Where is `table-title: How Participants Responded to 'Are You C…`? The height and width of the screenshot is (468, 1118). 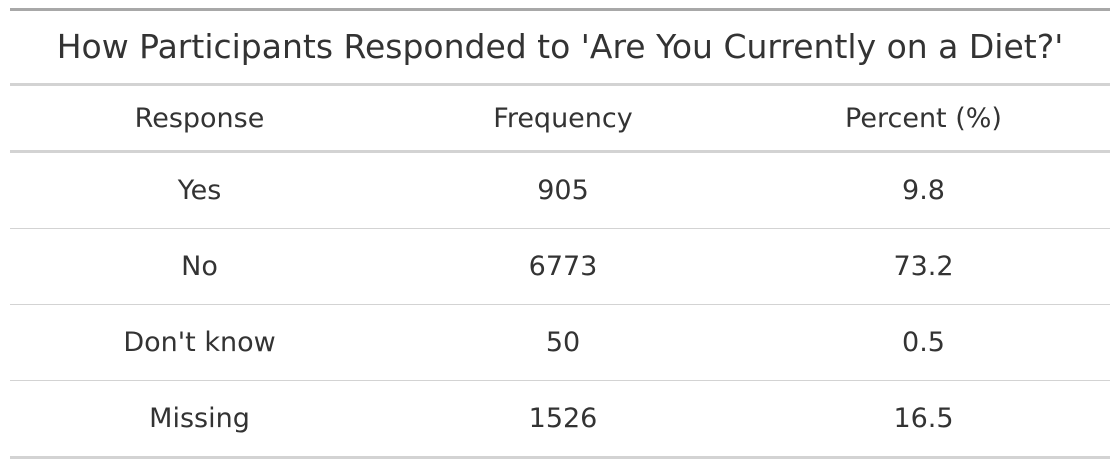 table-title: How Participants Responded to 'Are You C… is located at coordinates (560, 46).